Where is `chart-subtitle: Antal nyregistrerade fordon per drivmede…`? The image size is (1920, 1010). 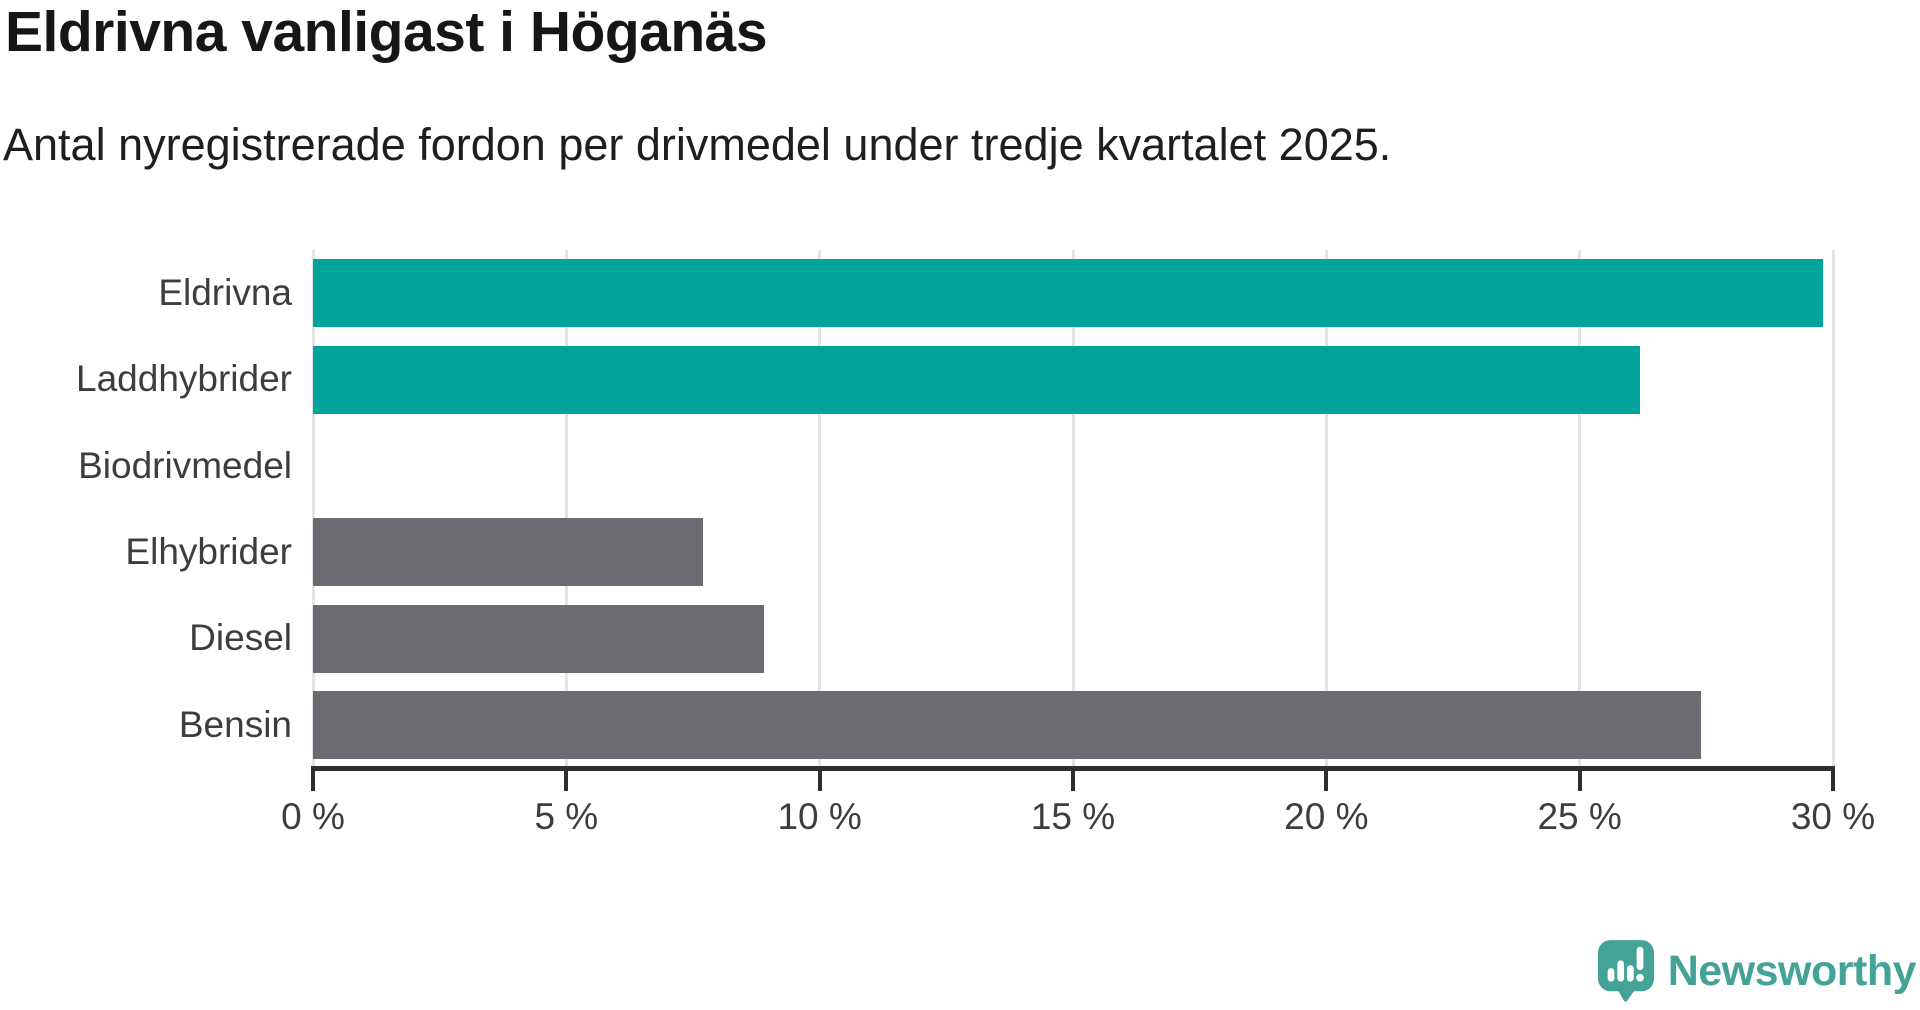 chart-subtitle: Antal nyregistrerade fordon per drivmede… is located at coordinates (697, 144).